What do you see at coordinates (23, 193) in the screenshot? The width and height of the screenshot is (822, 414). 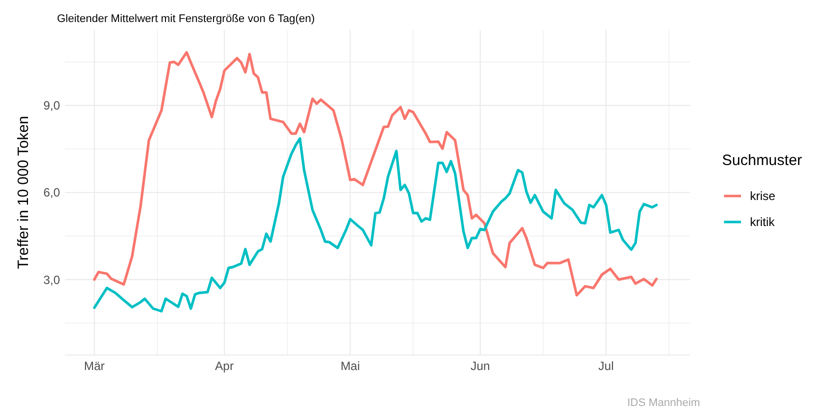 I see `y-axis-title: Treffer in 10 000 Token` at bounding box center [23, 193].